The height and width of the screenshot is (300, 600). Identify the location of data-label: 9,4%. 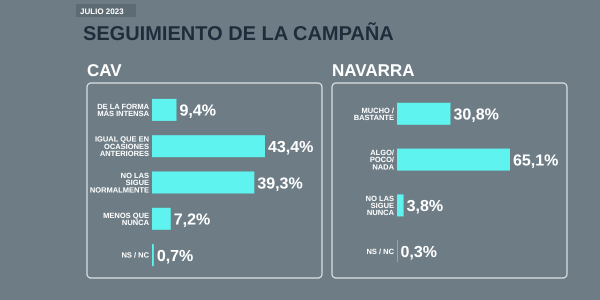
(197, 111).